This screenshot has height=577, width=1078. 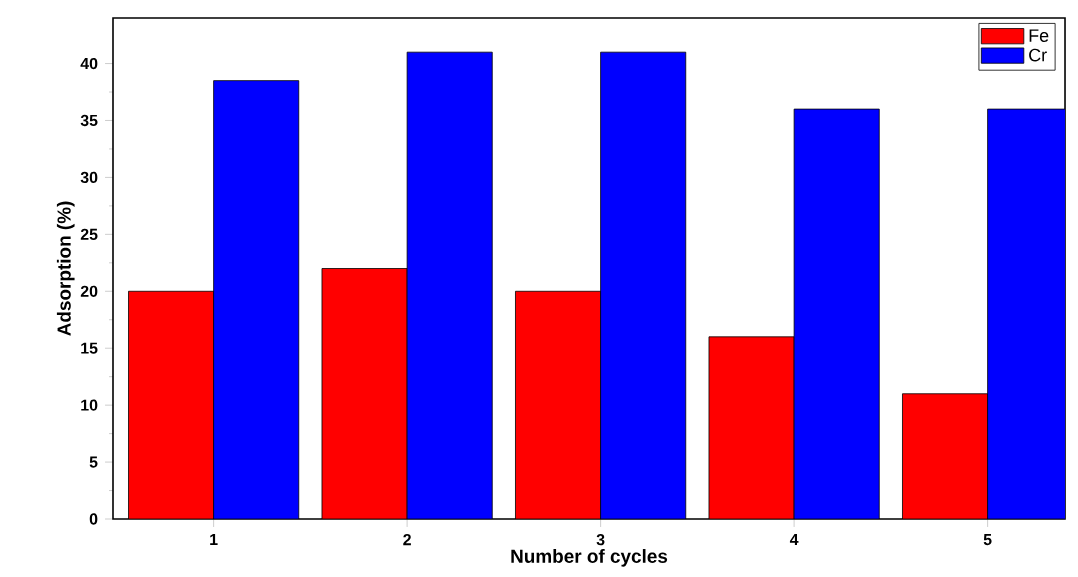 What do you see at coordinates (600, 540) in the screenshot?
I see `x-tick-label: 3` at bounding box center [600, 540].